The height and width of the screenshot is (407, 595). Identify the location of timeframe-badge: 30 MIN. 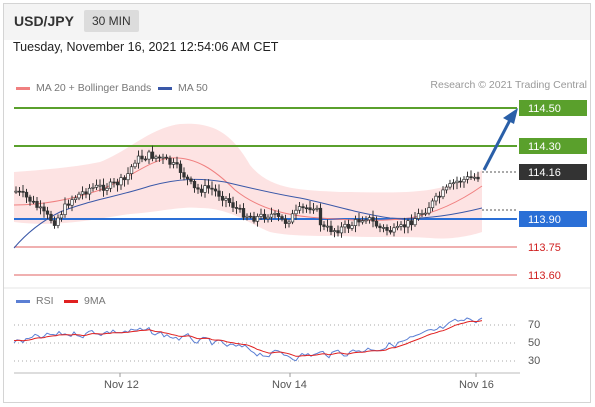
(111, 21).